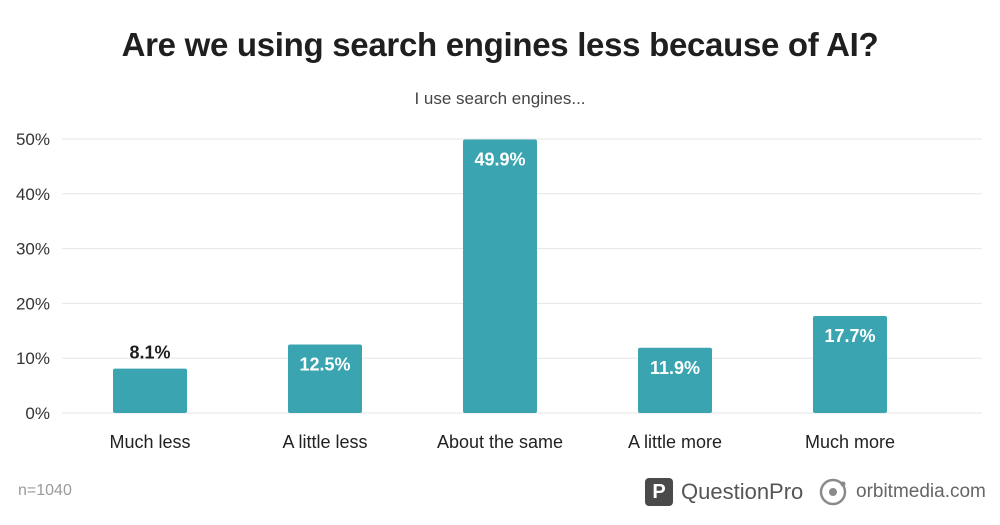 The width and height of the screenshot is (1000, 525). I want to click on y-tick-label: 0%, so click(37, 413).